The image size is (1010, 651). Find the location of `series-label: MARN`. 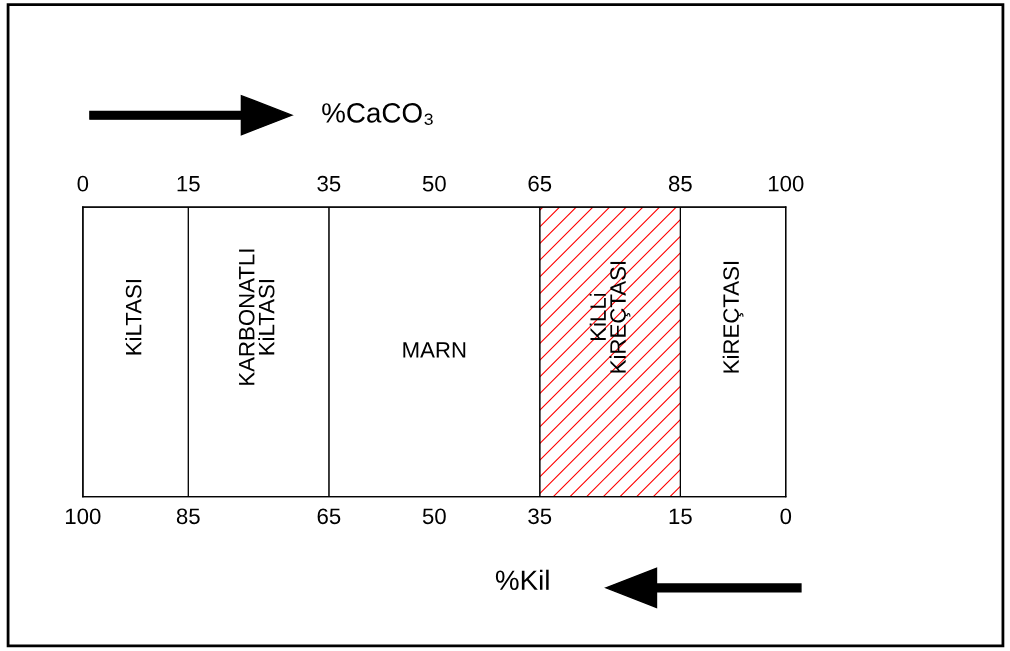

series-label: MARN is located at coordinates (434, 350).